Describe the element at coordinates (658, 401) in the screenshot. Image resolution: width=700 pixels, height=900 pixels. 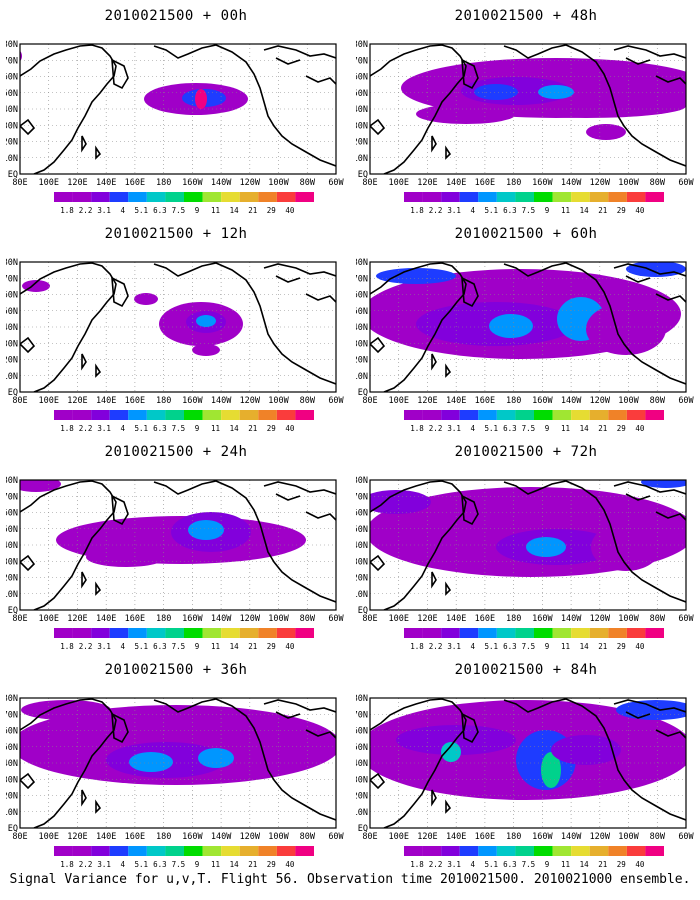
I see `lon-tick-label: 80W` at that location.